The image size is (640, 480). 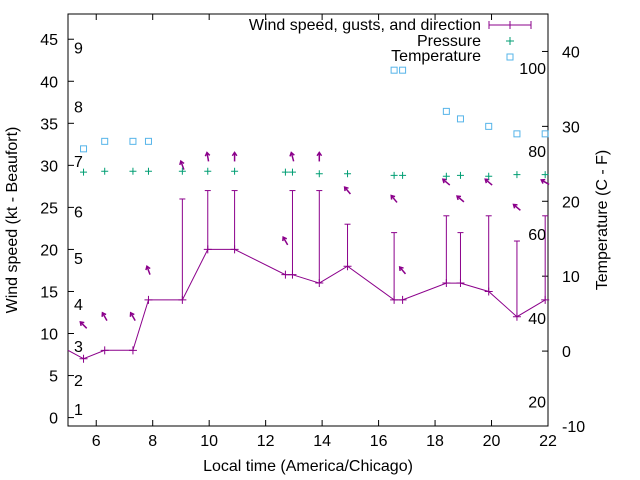 I want to click on y-left-tick-label: 40, so click(x=49, y=82).